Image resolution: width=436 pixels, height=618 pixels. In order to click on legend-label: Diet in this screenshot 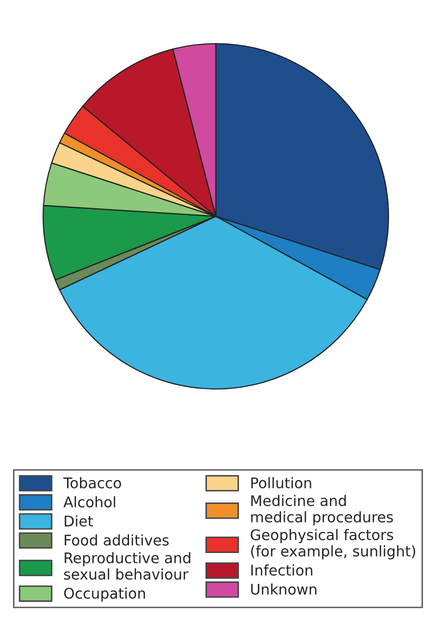, I will do `click(78, 521)`.